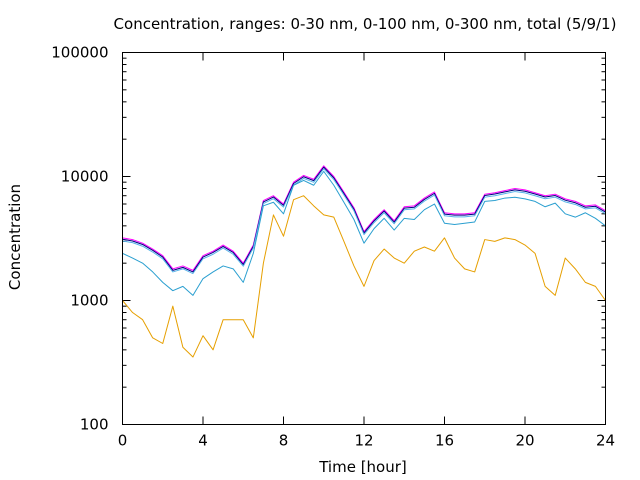 This screenshot has width=640, height=480. I want to click on x-tick-label: 24, so click(605, 441).